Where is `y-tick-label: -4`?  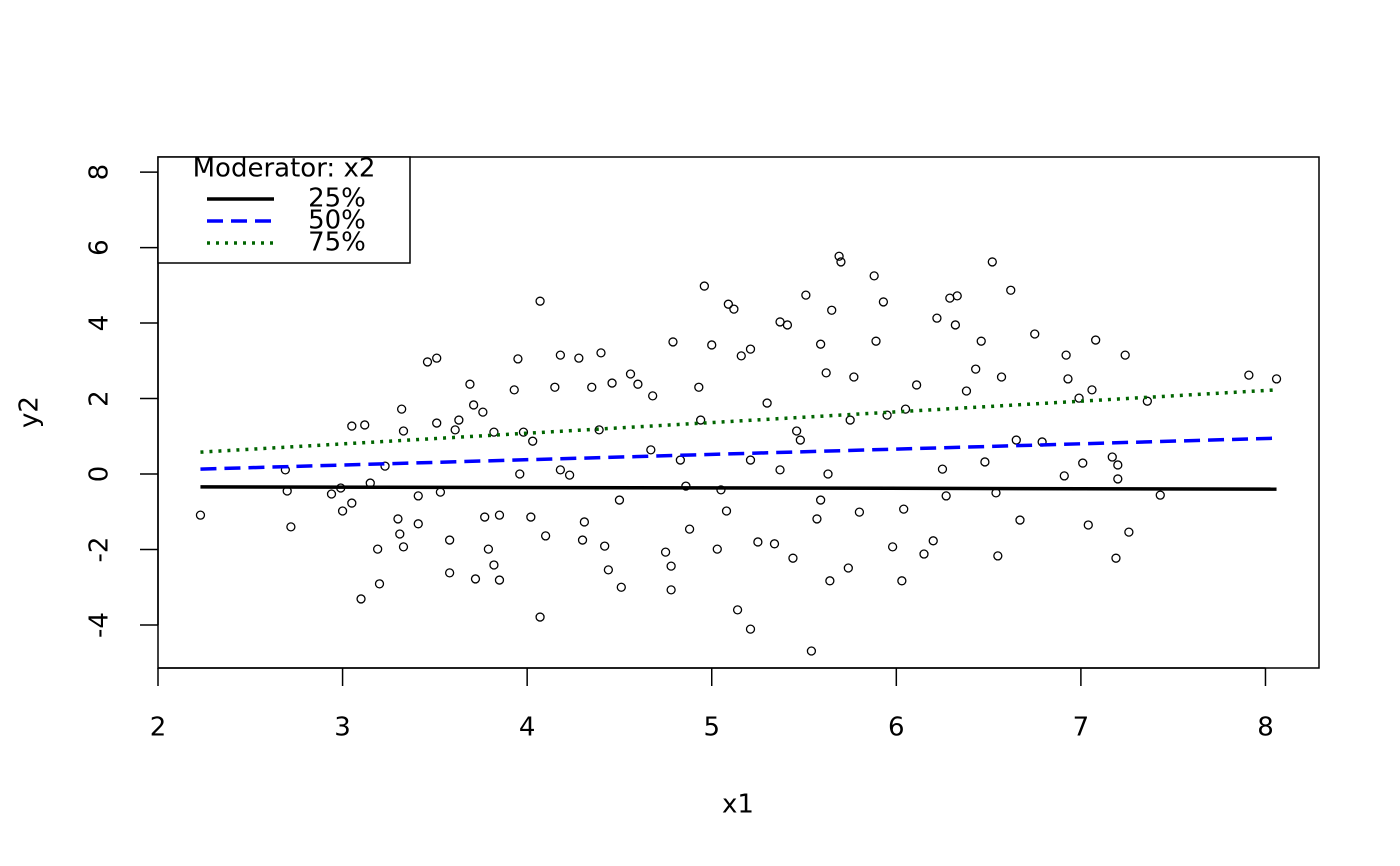 y-tick-label: -4 is located at coordinates (100, 625).